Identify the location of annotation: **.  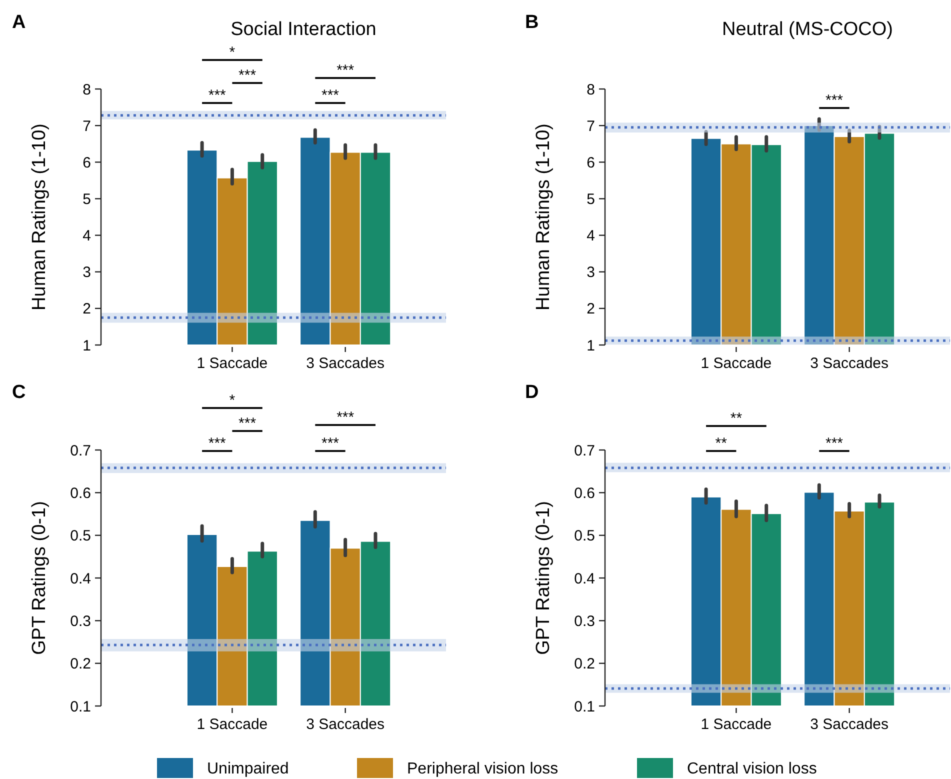
(721, 443).